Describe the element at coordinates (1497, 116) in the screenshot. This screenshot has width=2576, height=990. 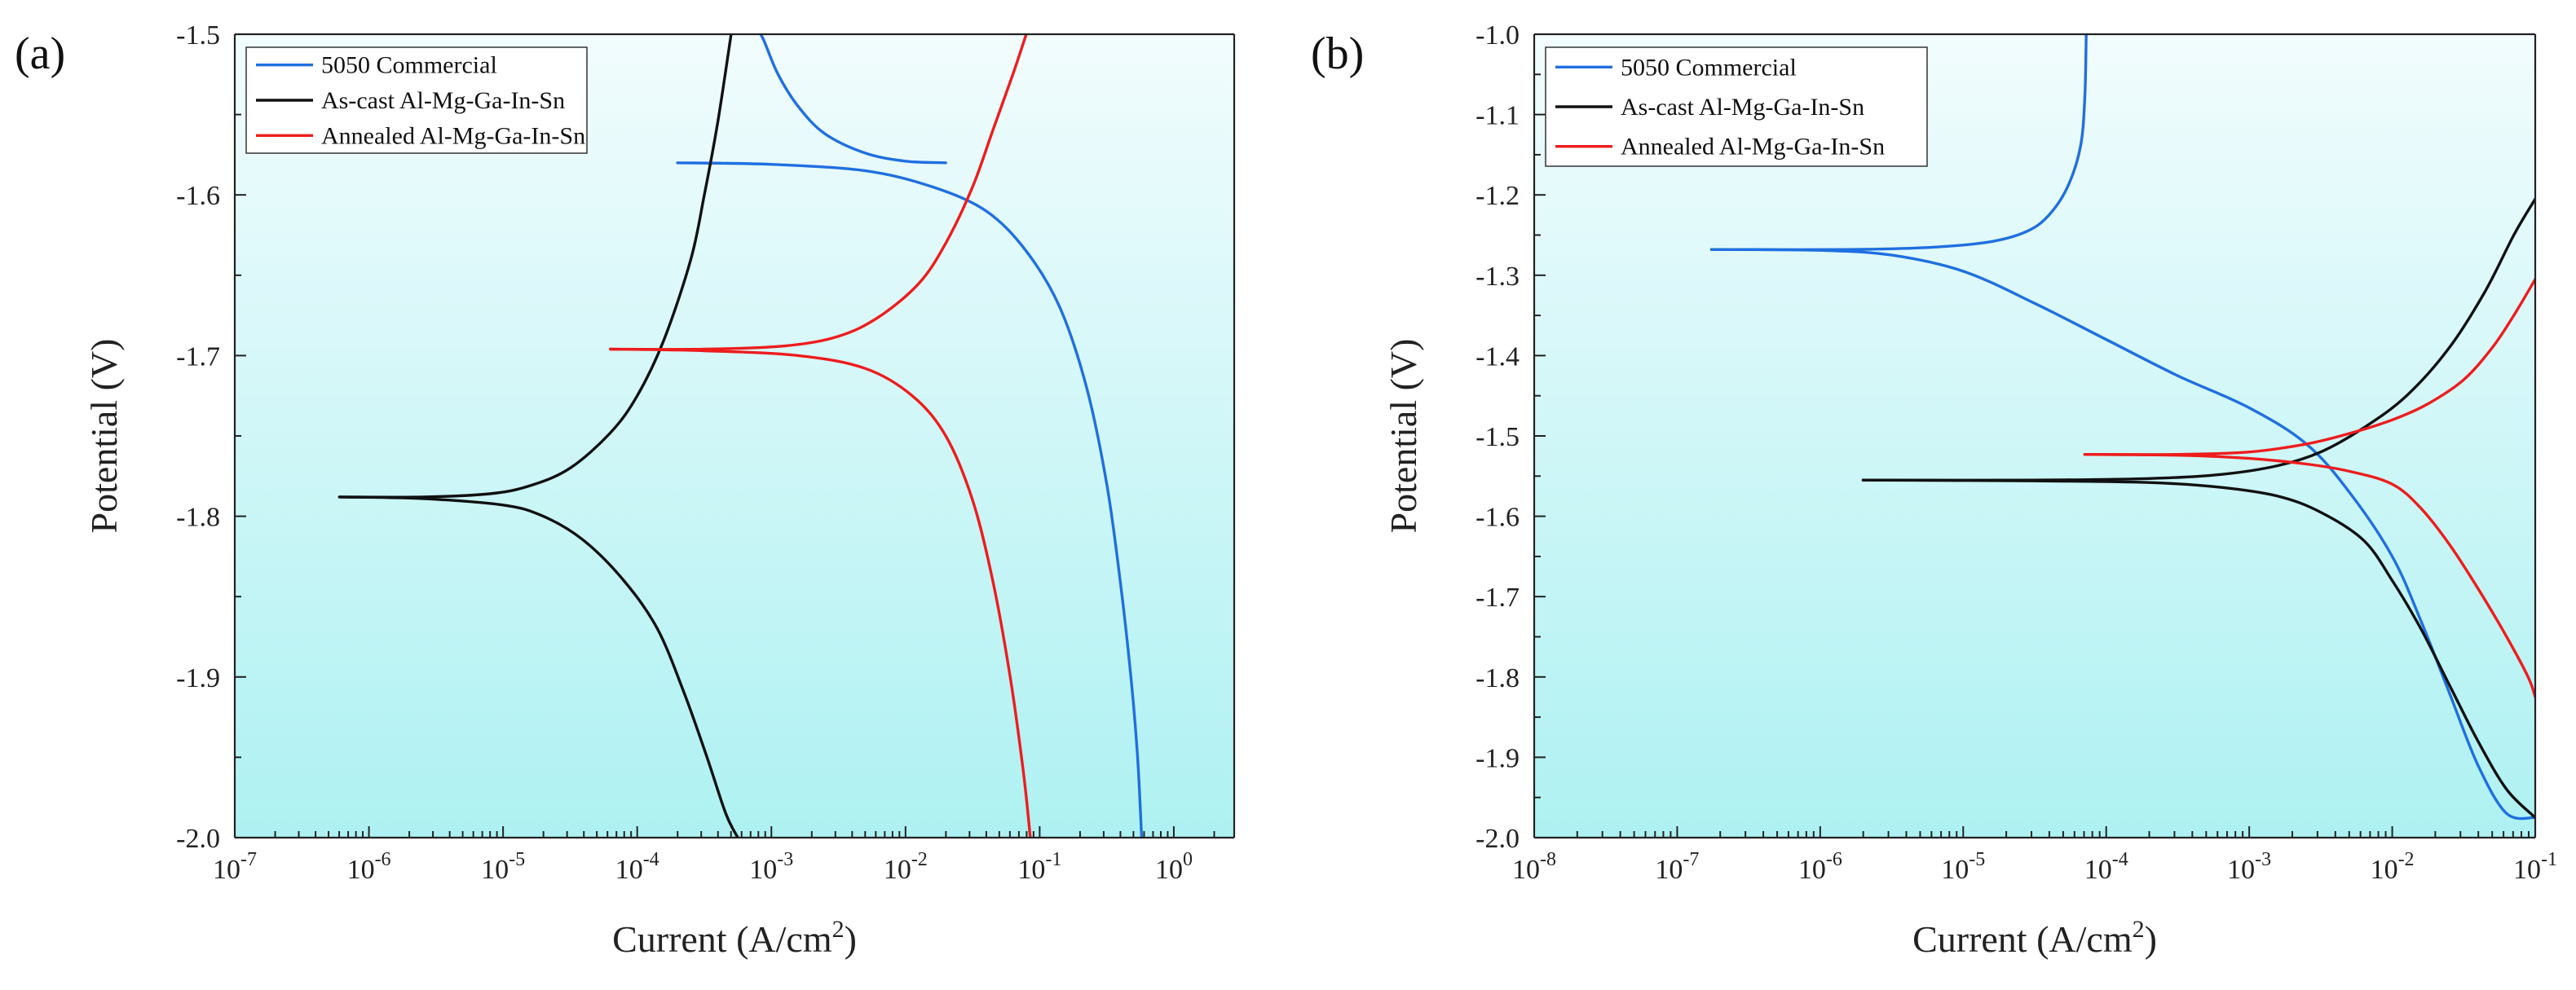
I see `y-tick-label: -1.1` at that location.